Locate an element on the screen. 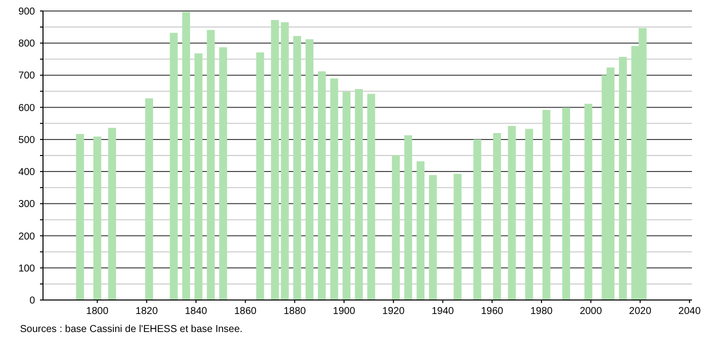 This screenshot has width=710, height=340. x-tick-label: 1960 is located at coordinates (492, 311).